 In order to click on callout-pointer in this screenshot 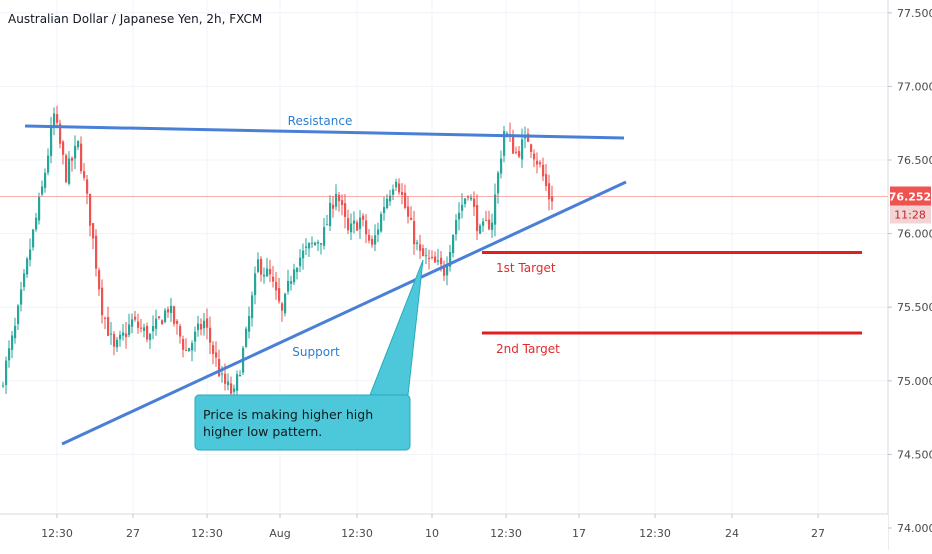, I will do `click(396, 327)`.